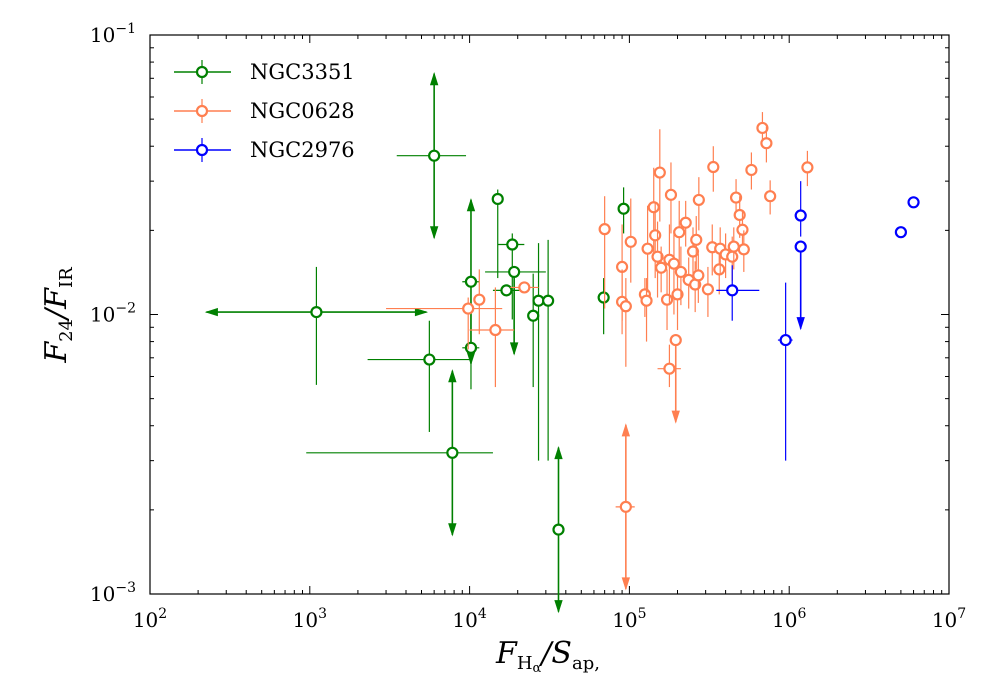  Describe the element at coordinates (58, 315) in the screenshot. I see `y-axis-label: F24/FIR` at that location.